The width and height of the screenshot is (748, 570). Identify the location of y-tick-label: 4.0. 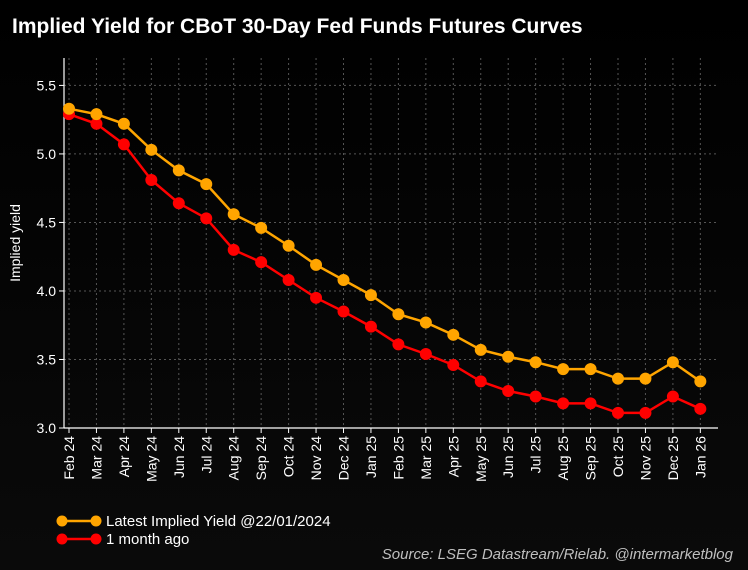
(47, 291).